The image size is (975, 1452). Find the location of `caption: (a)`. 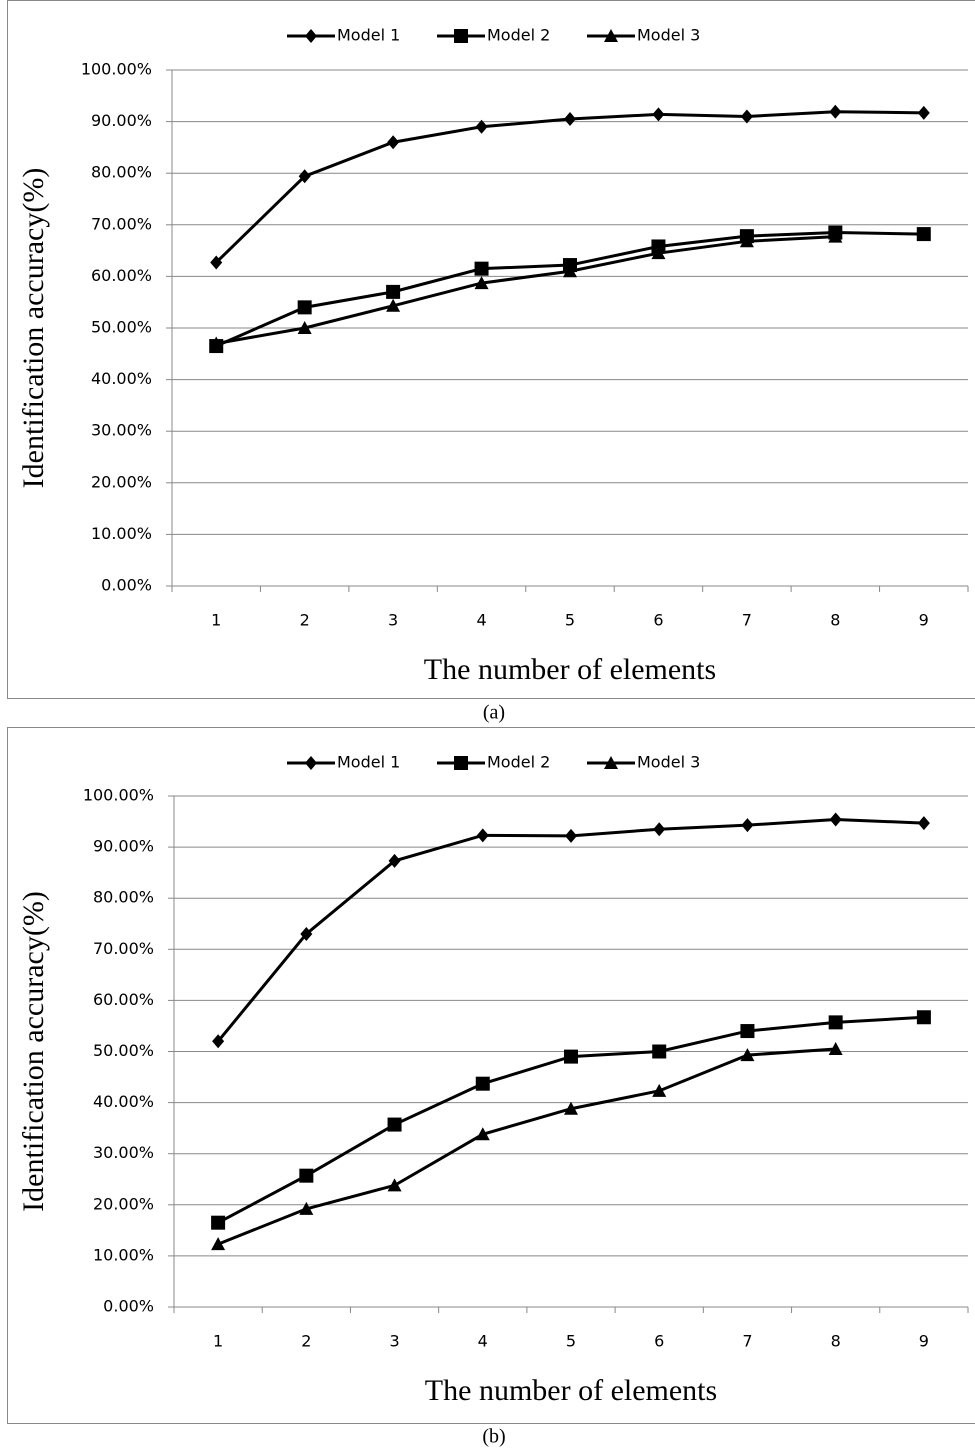

caption: (a) is located at coordinates (494, 713).